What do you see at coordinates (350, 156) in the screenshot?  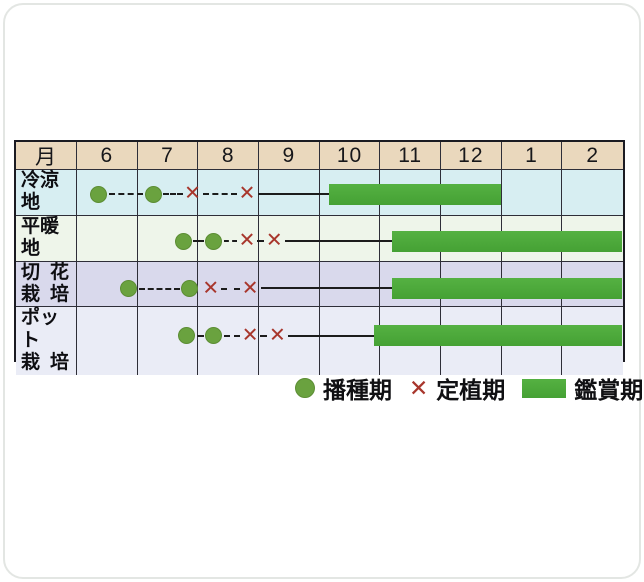 I see `month-header-10: 10` at bounding box center [350, 156].